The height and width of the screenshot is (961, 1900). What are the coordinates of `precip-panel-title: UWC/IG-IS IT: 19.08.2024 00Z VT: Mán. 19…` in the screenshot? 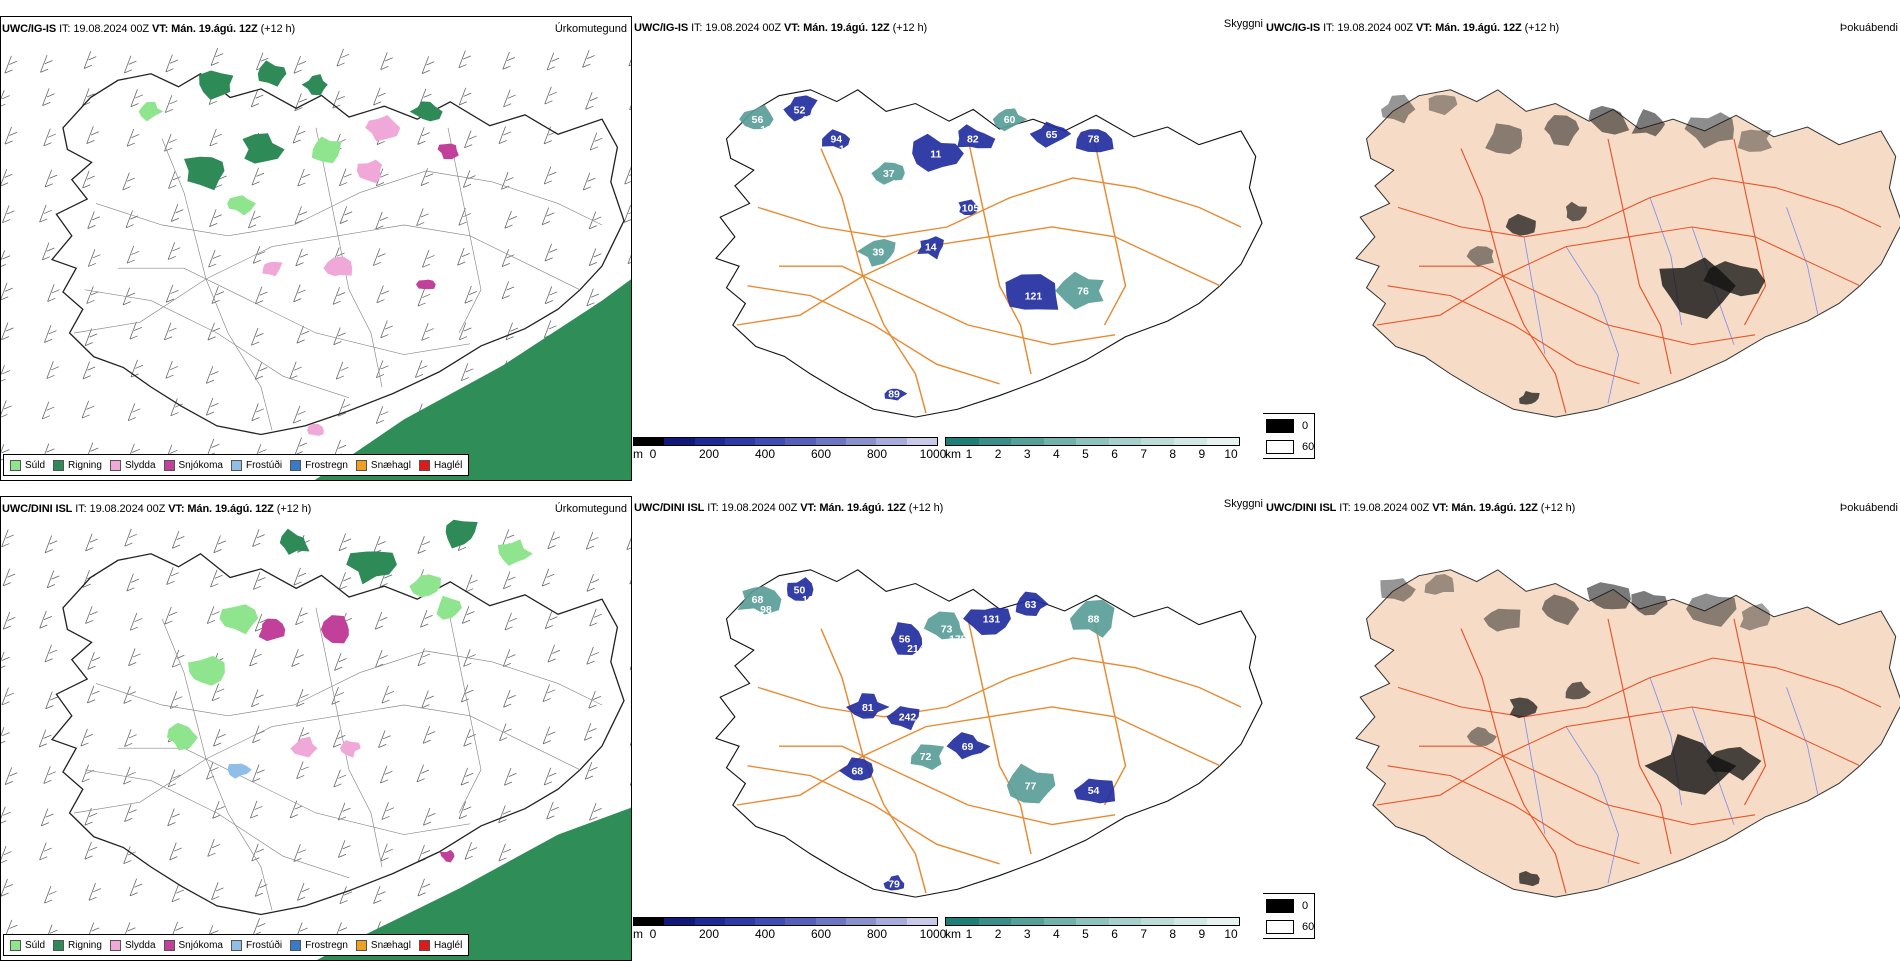 It's located at (149, 29).